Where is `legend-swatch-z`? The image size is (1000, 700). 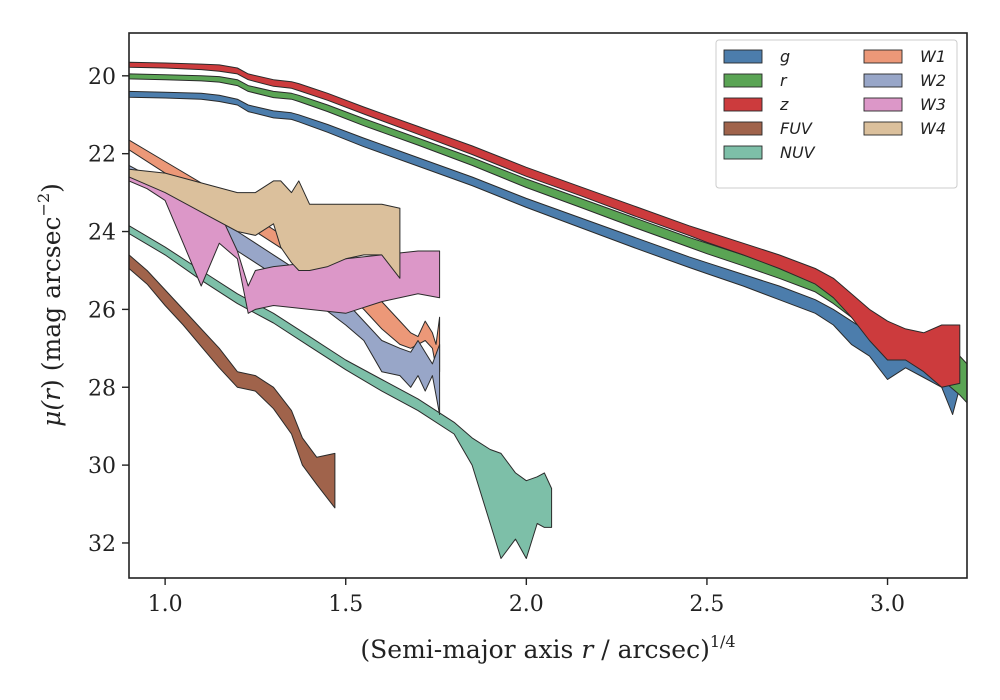
legend-swatch-z is located at coordinates (743, 104).